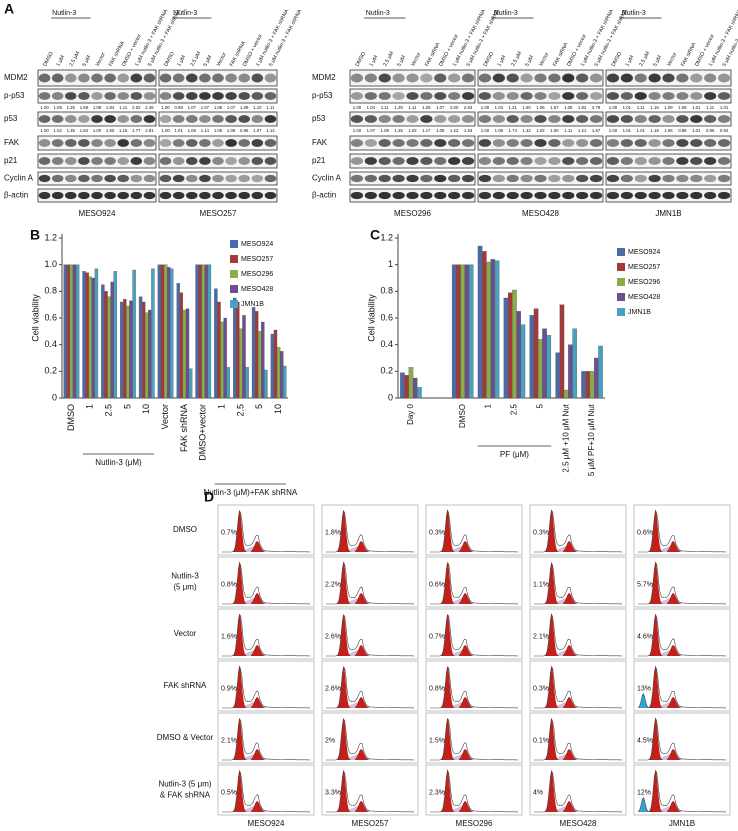  I want to click on x-tick-label: 1, so click(488, 405).